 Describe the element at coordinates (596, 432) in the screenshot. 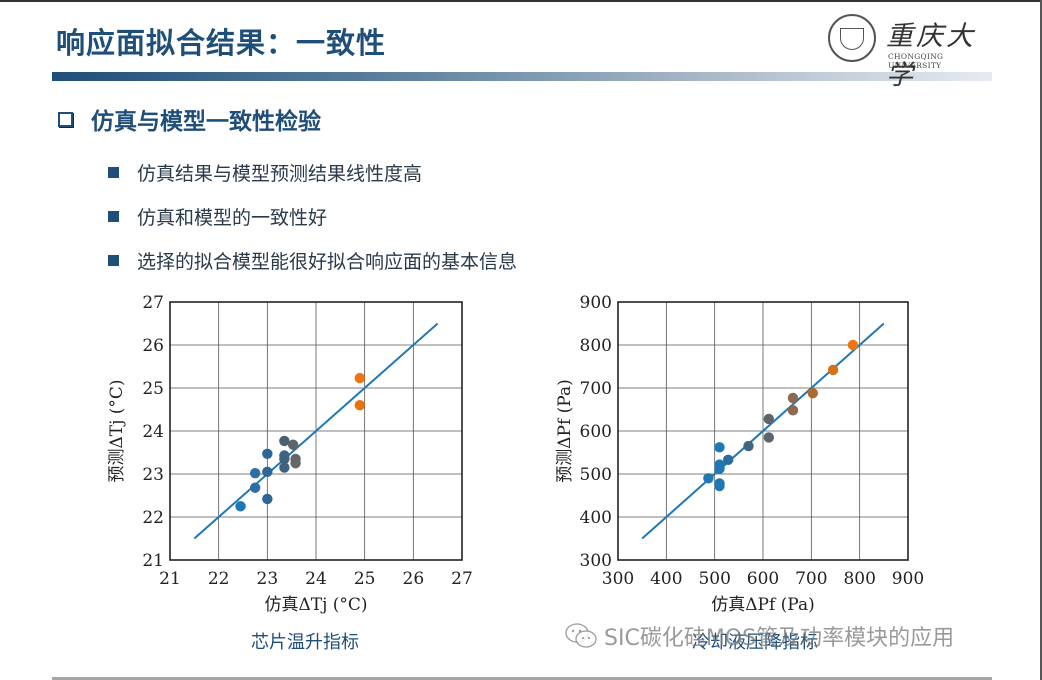

I see `y-tick-label: 600` at that location.